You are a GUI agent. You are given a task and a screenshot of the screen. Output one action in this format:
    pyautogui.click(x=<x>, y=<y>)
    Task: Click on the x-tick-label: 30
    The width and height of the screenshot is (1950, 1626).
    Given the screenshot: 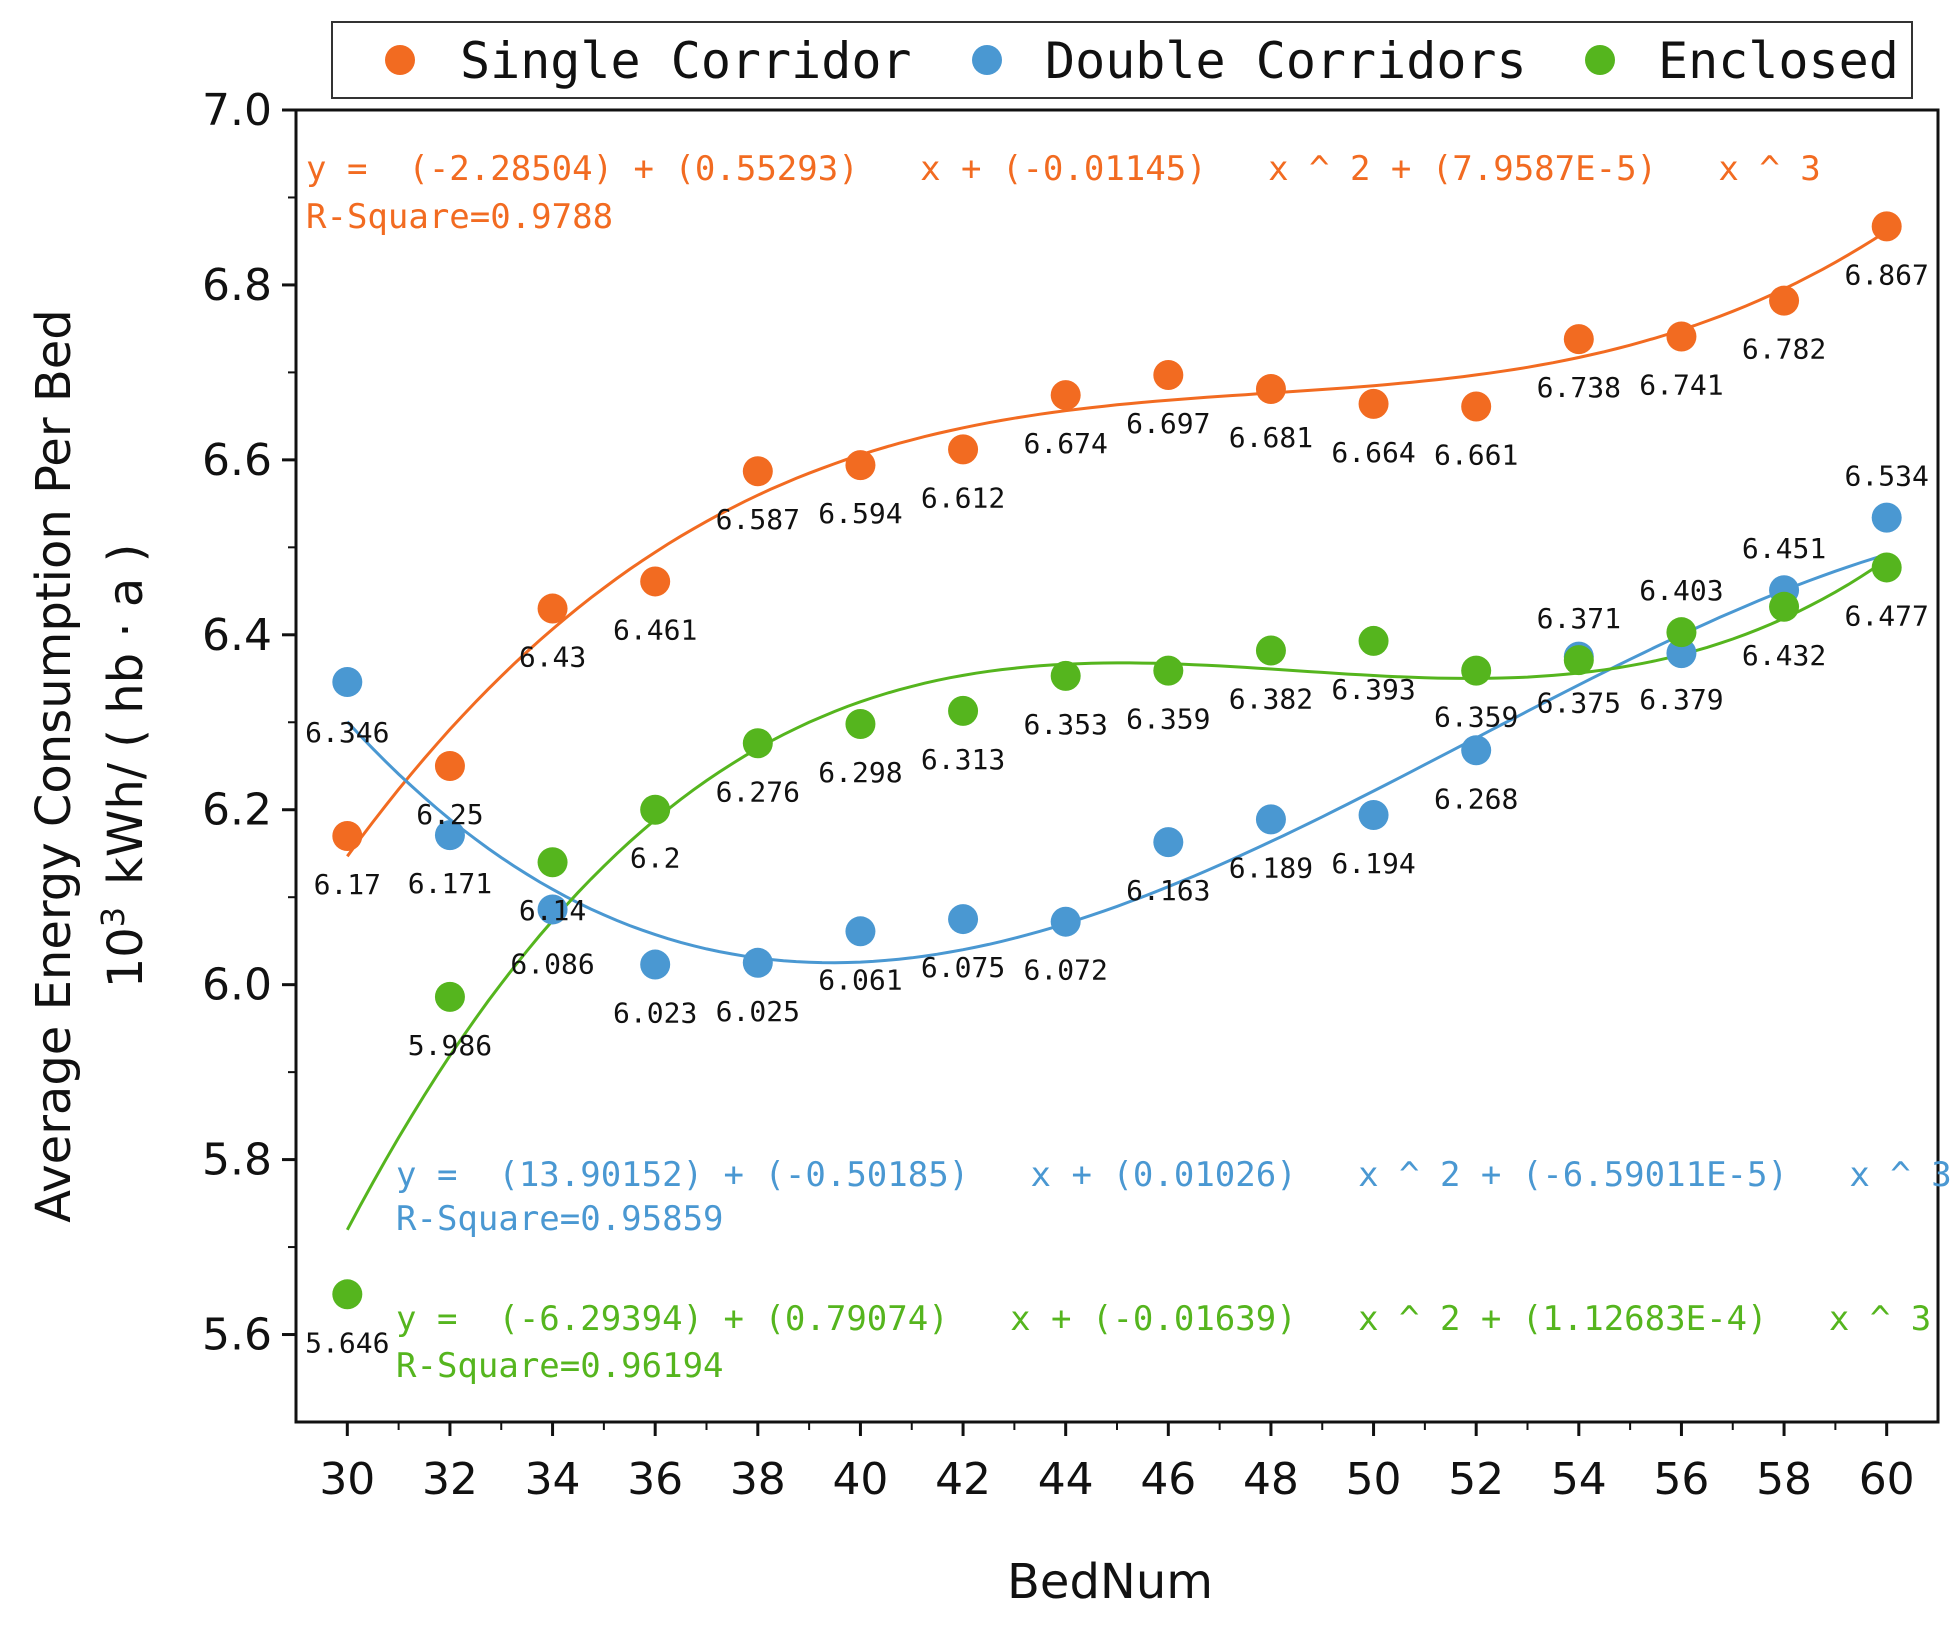 What is the action you would take?
    pyautogui.click(x=347, y=1479)
    